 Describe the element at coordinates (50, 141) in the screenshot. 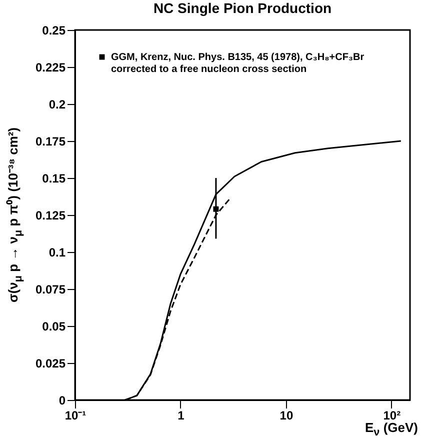

I see `y-tick-label: 0.175` at that location.